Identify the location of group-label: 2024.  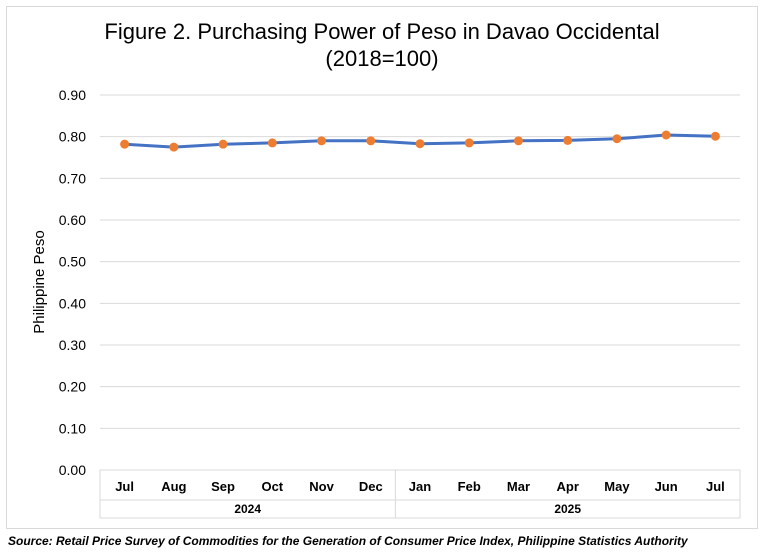
(247, 509).